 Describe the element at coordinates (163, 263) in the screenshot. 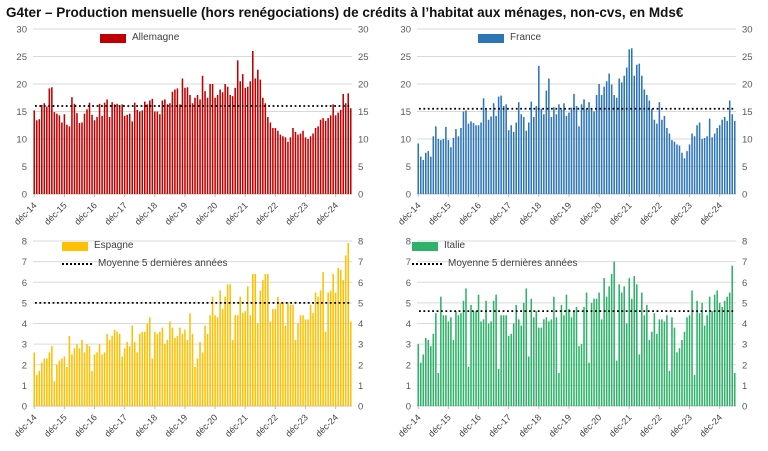

I see `legend-mean-label-espagne: Moyenne 5 dernières années` at that location.